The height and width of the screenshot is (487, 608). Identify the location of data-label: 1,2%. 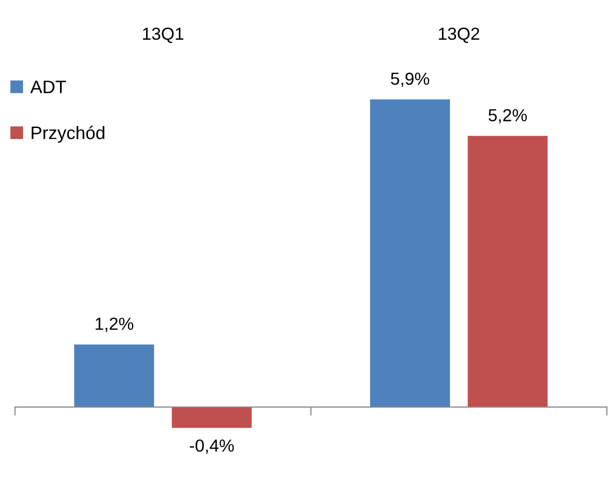
(115, 325).